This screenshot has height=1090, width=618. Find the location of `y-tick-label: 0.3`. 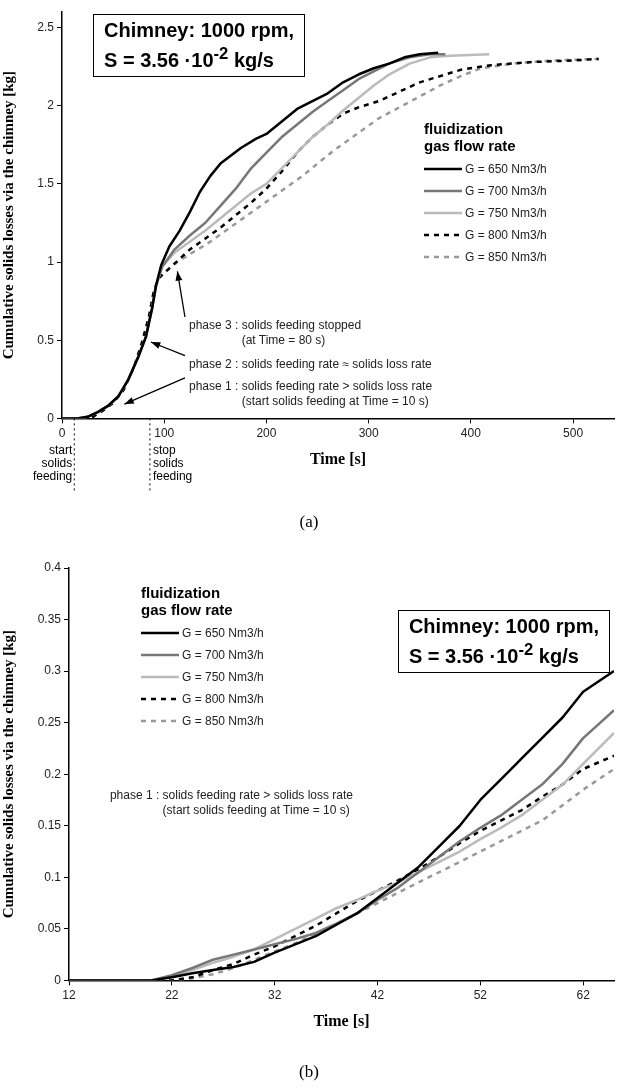

y-tick-label: 0.3 is located at coordinates (53, 670).